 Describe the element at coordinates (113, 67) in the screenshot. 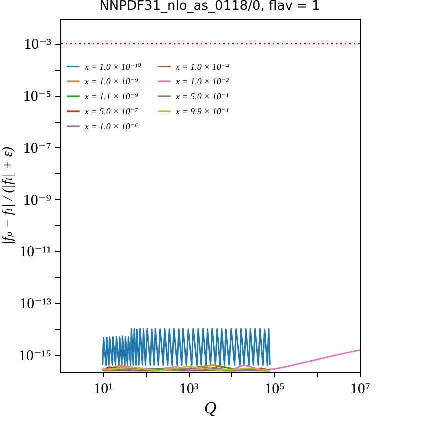

I see `legend-label: x = 1.0 × 10⁻¹⁰` at that location.